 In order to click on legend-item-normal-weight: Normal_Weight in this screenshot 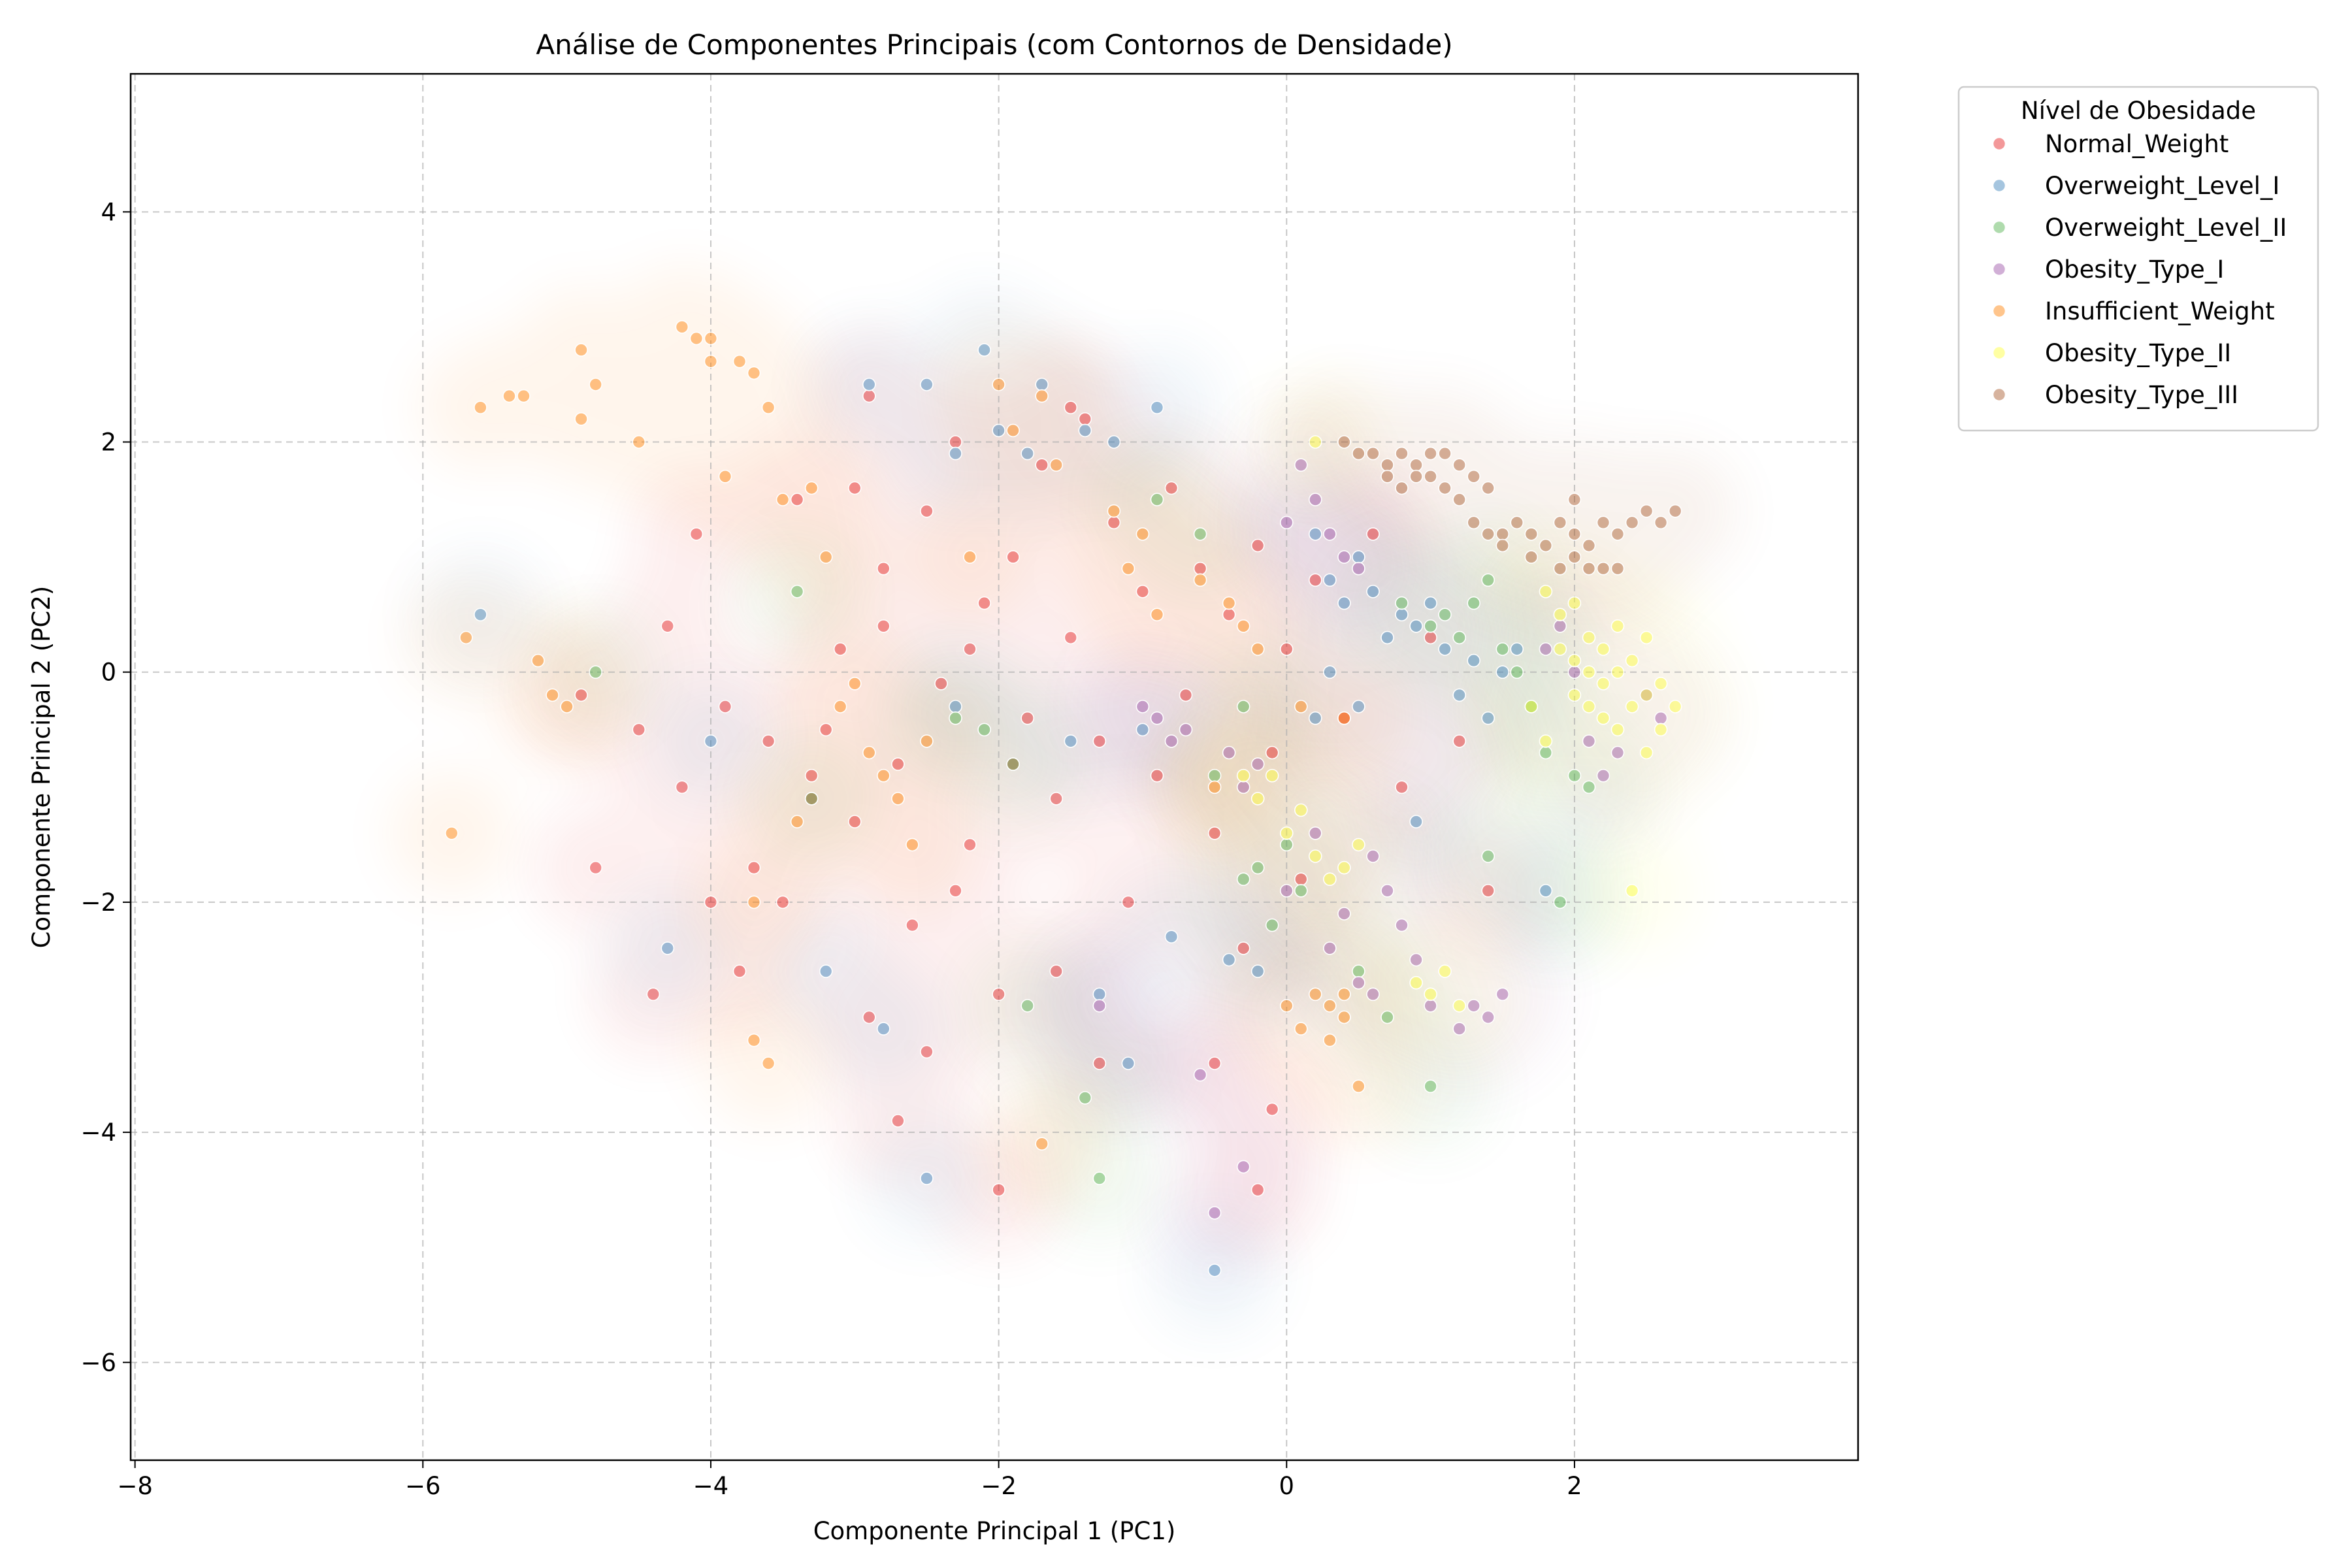, I will do `click(2110, 144)`.